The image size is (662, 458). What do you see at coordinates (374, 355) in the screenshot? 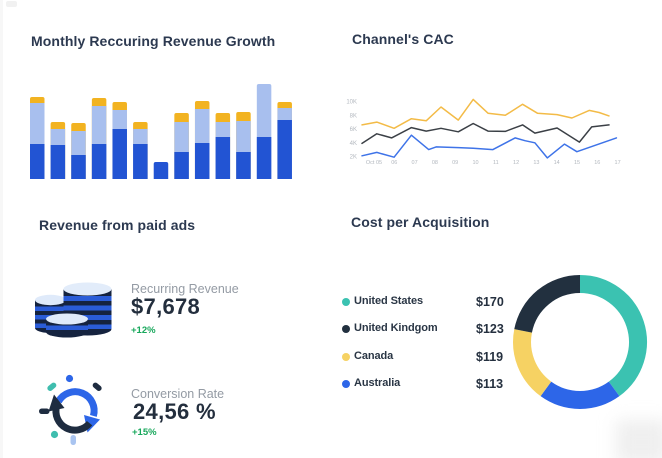
I see `legend-label: Canada` at bounding box center [374, 355].